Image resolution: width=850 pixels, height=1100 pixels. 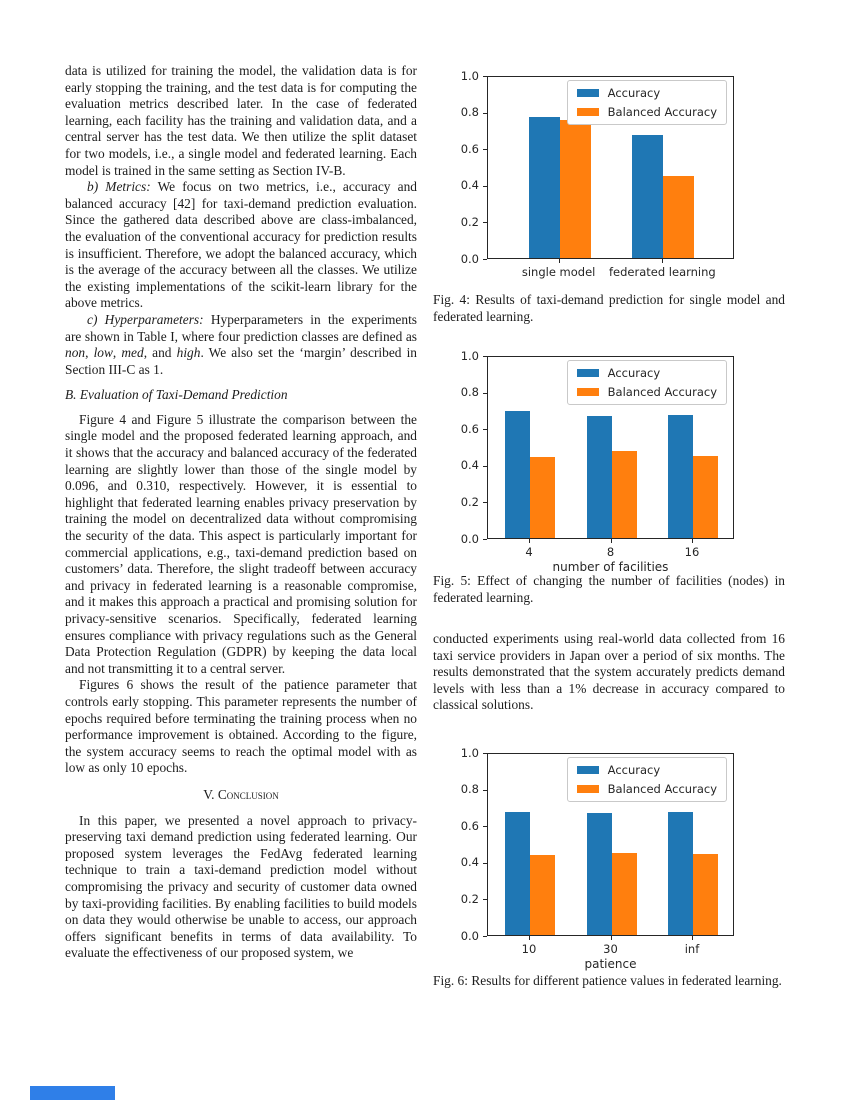 I want to click on x-axis-tick-label: 10, so click(x=529, y=949).